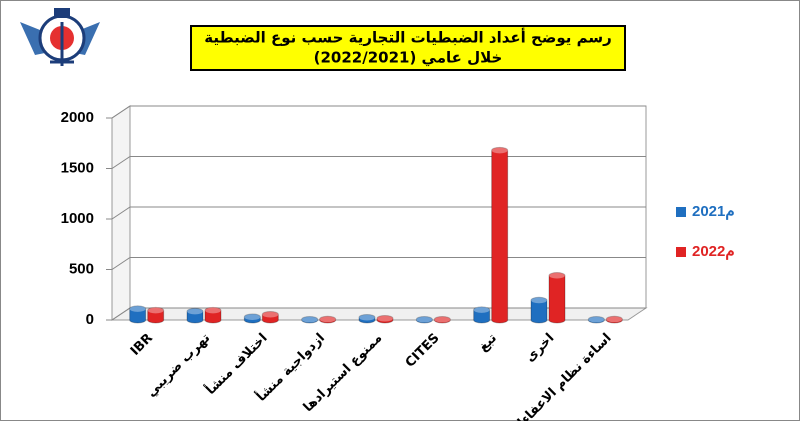  Describe the element at coordinates (408, 48) in the screenshot. I see `title-box` at that location.